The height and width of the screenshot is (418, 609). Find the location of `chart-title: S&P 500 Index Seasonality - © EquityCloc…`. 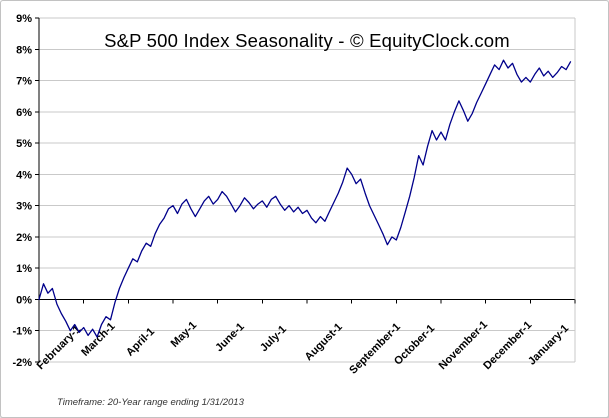

chart-title: S&P 500 Index Seasonality - © EquityCloc… is located at coordinates (307, 40).